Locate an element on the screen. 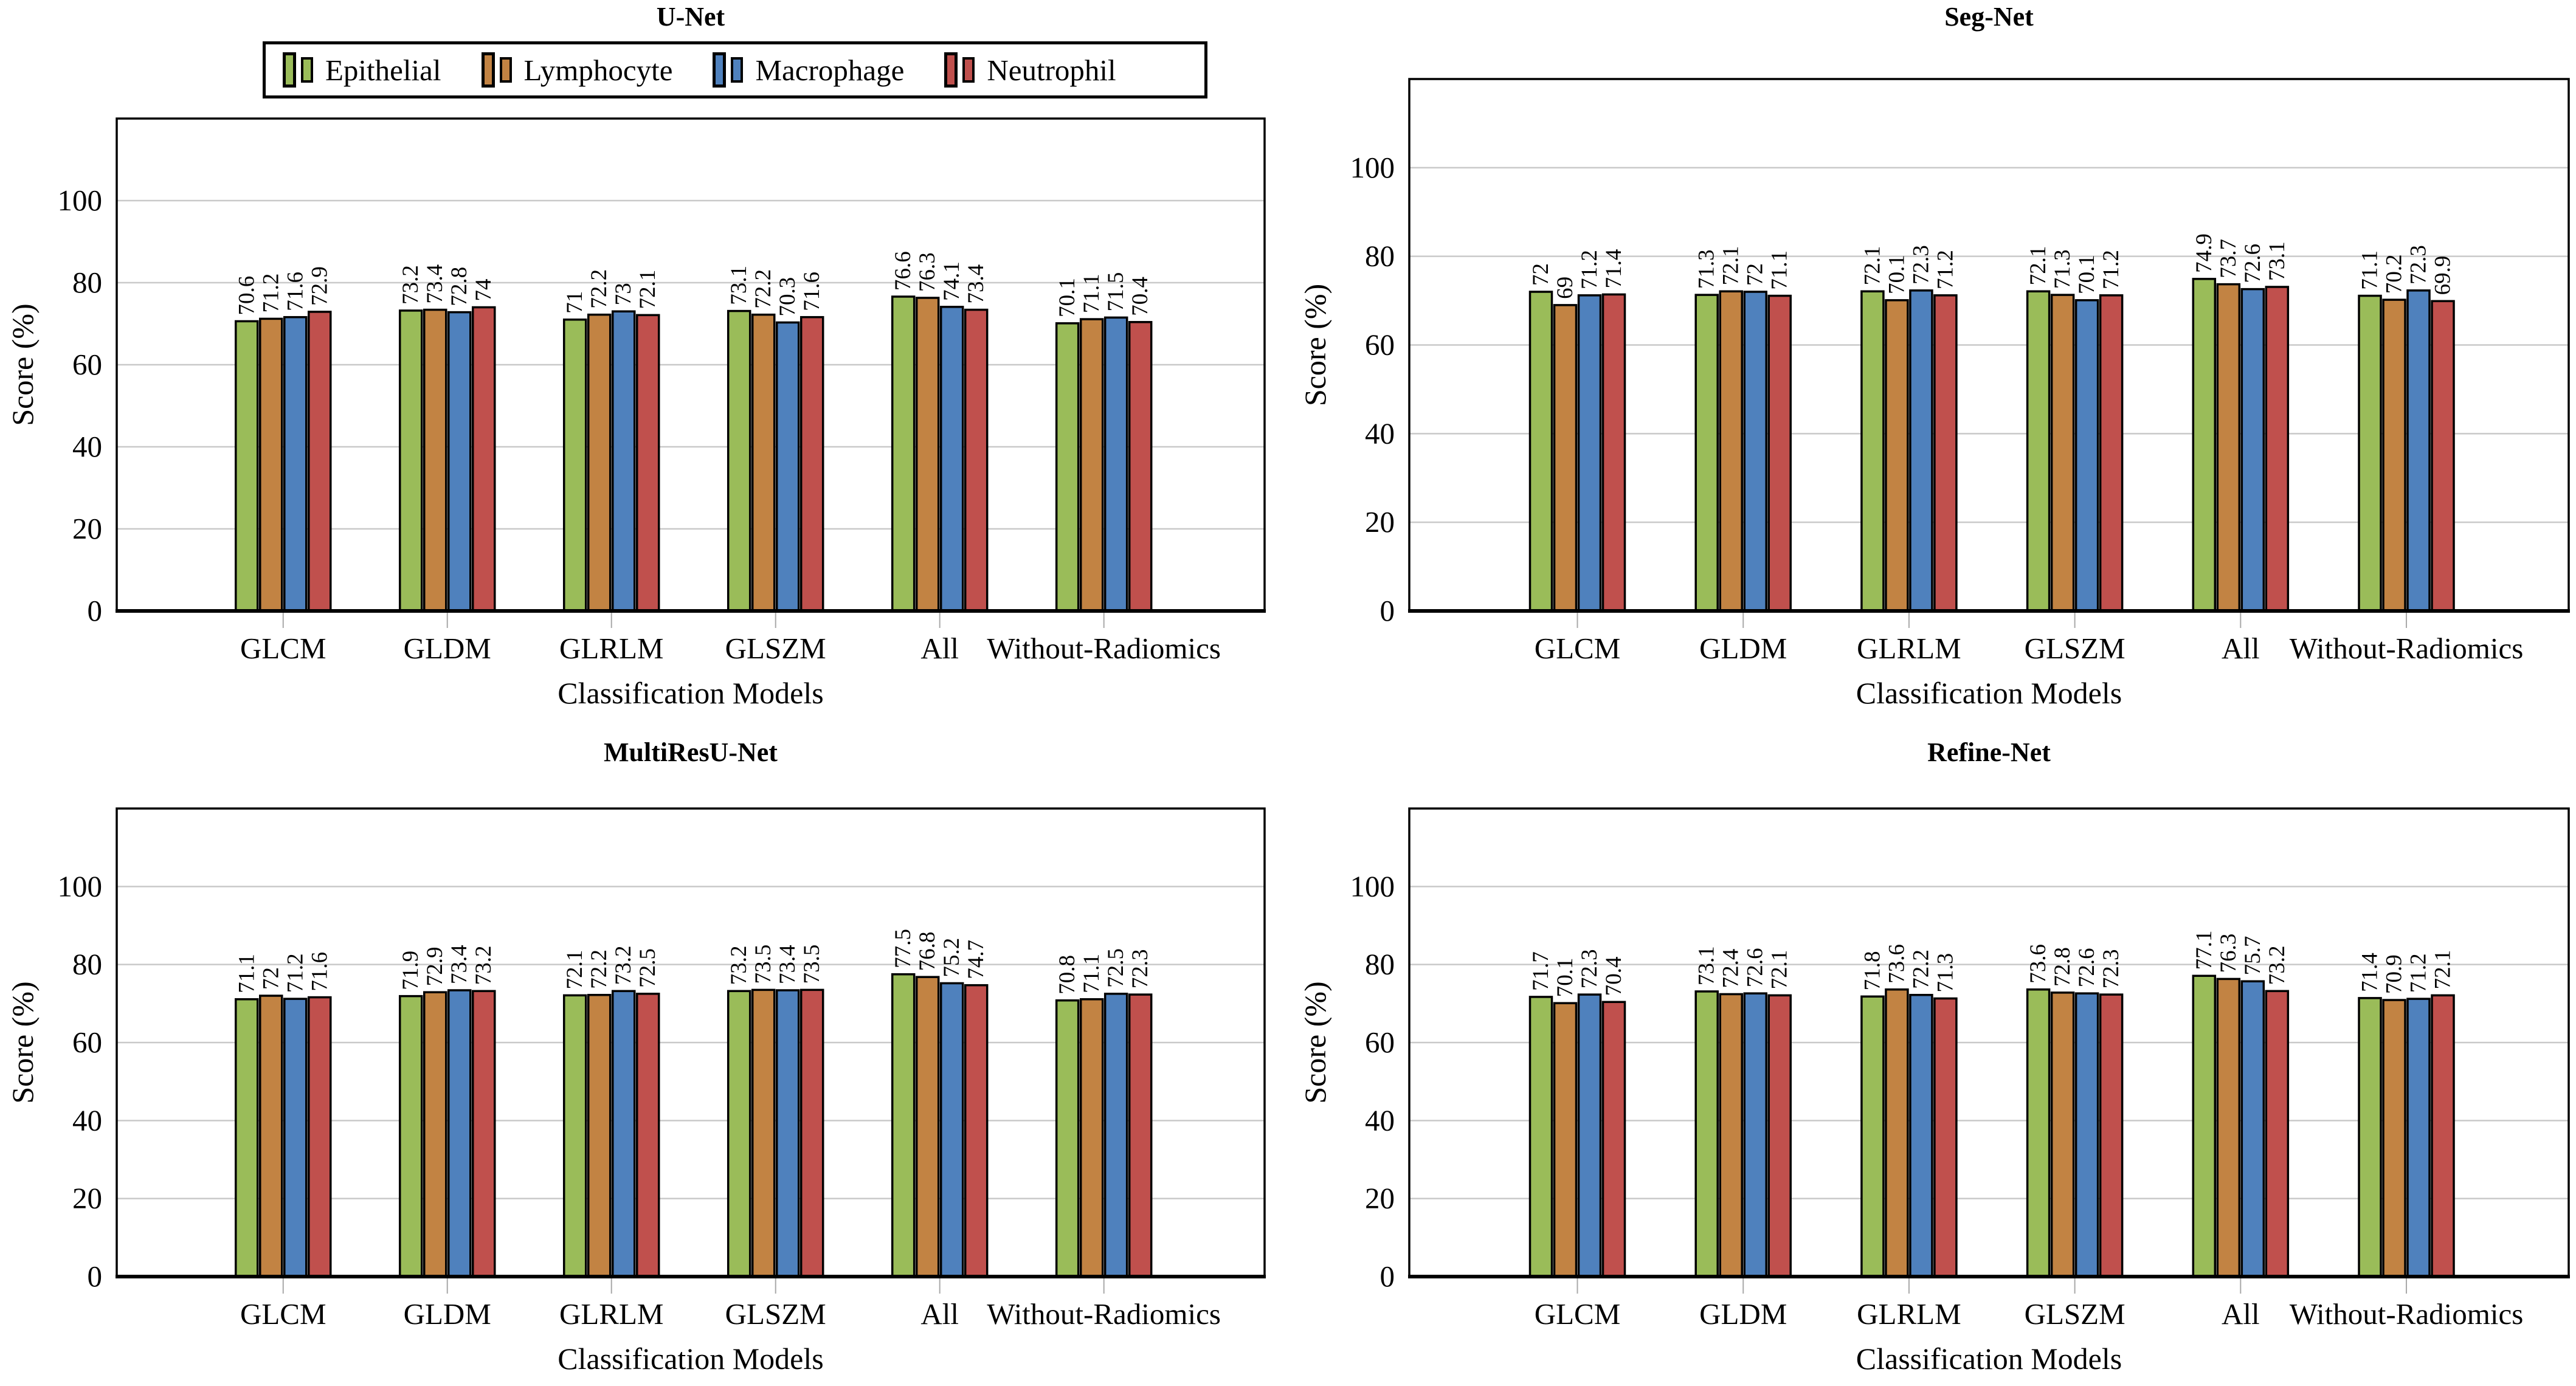  bar-value-label: 70.2 is located at coordinates (2394, 274).